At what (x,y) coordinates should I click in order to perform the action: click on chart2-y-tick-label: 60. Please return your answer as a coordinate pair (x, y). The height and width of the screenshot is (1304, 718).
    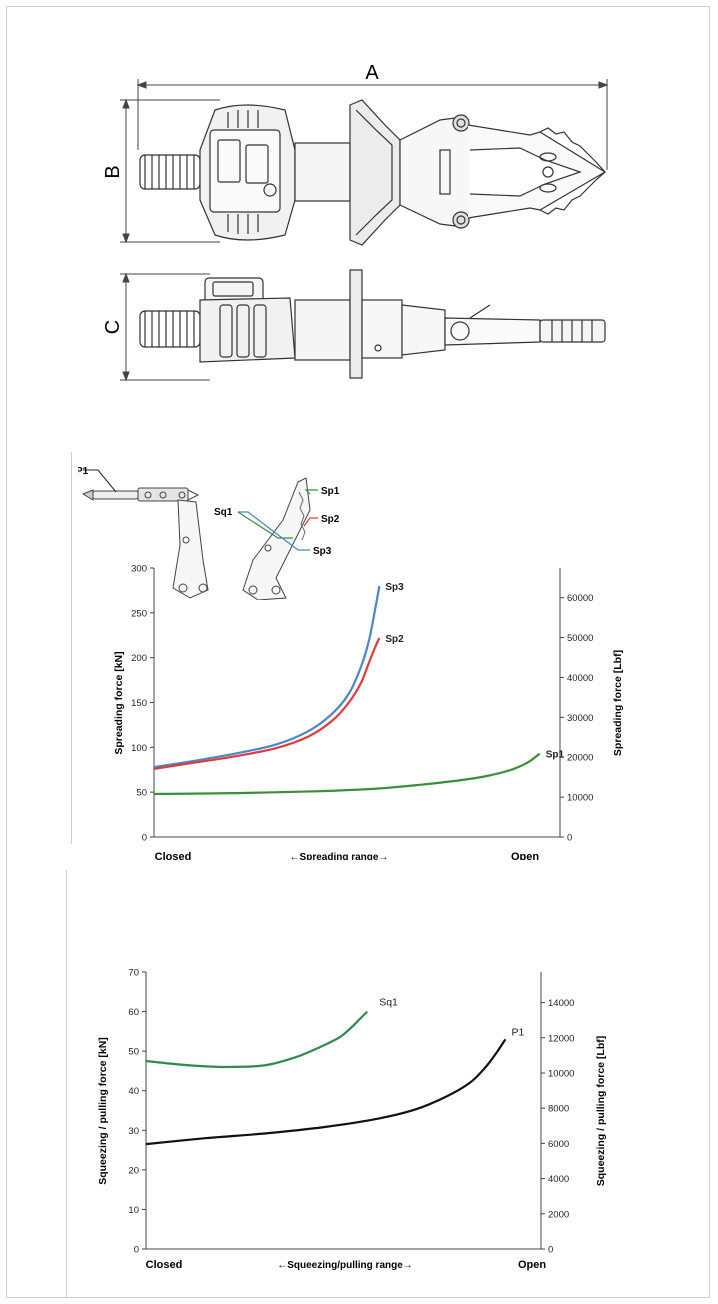
    Looking at the image, I should click on (133, 1012).